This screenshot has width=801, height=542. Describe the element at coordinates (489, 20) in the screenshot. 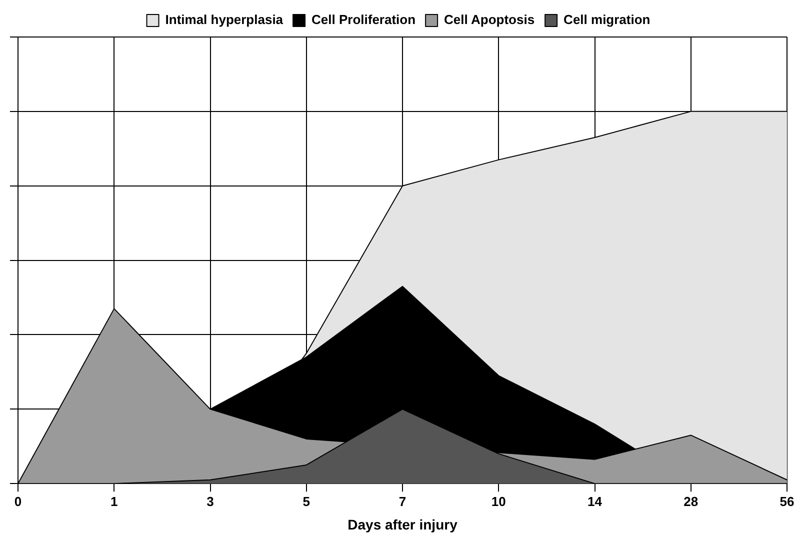

I see `legend-label: Cell Apoptosis` at that location.